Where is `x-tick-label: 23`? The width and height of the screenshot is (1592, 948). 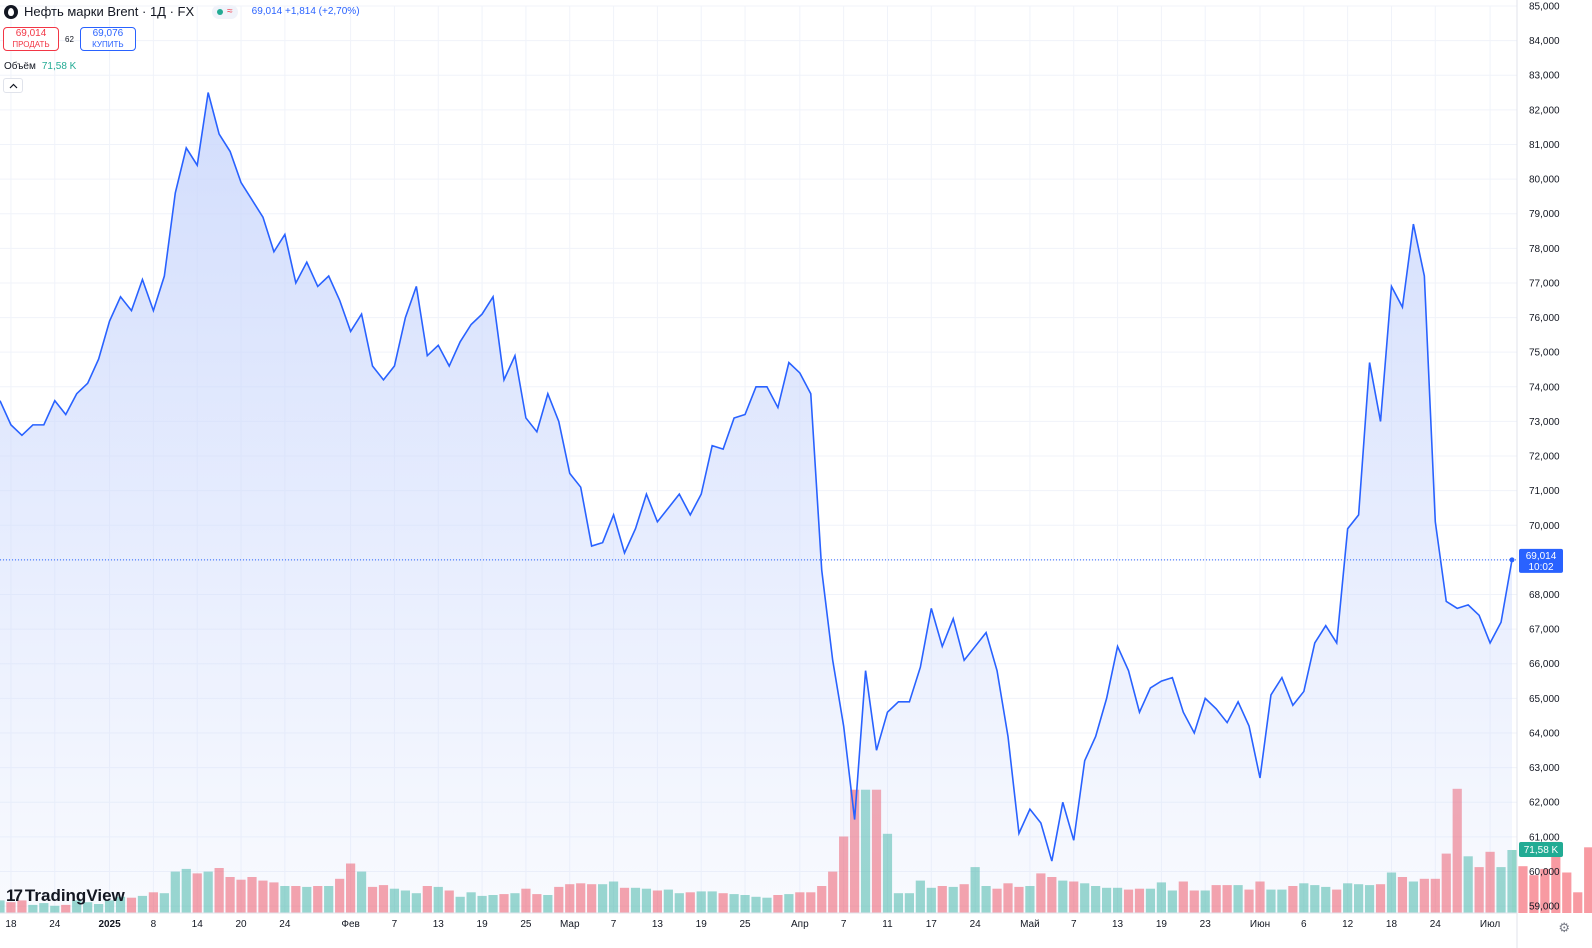
x-tick-label: 23 is located at coordinates (1206, 924).